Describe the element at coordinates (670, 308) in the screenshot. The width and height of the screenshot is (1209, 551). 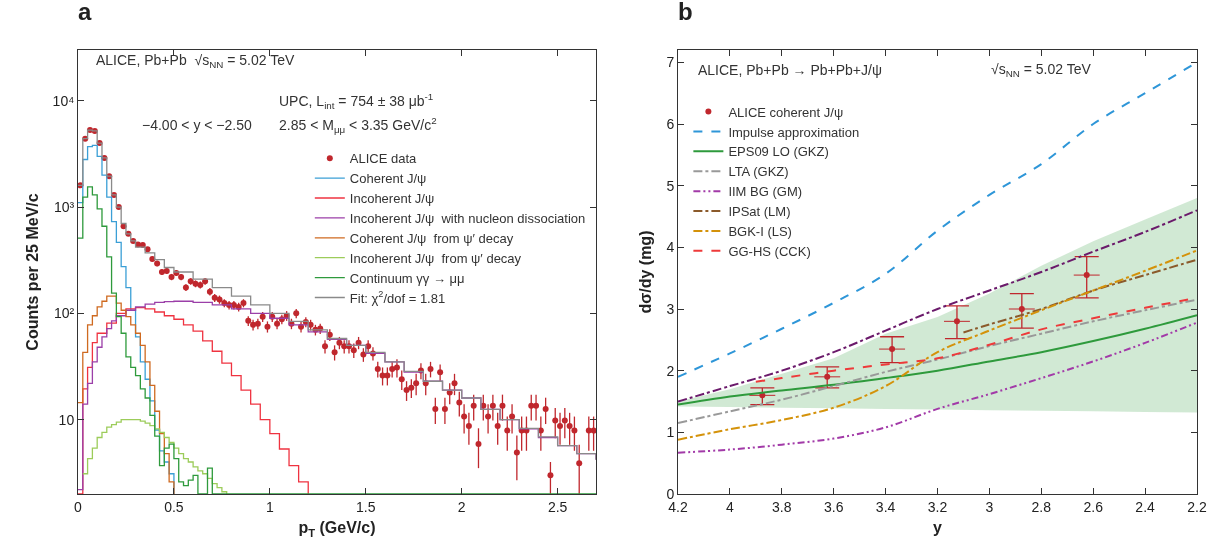
I see `y-tick-label: 3` at that location.